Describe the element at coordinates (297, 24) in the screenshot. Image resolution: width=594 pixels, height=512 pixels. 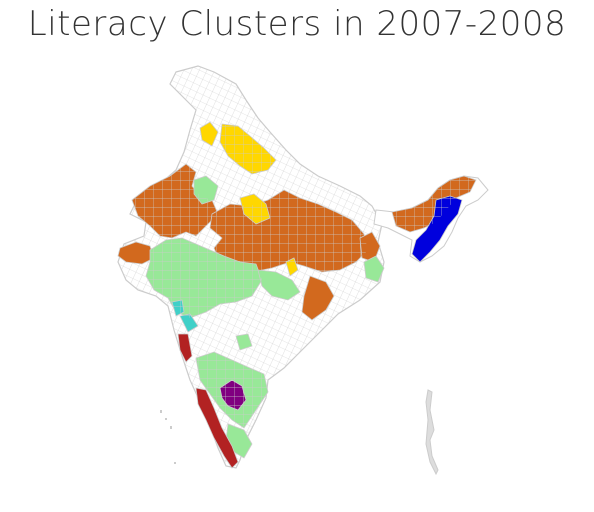
I see `map-title: Literacy Clusters in 2007-2008` at that location.